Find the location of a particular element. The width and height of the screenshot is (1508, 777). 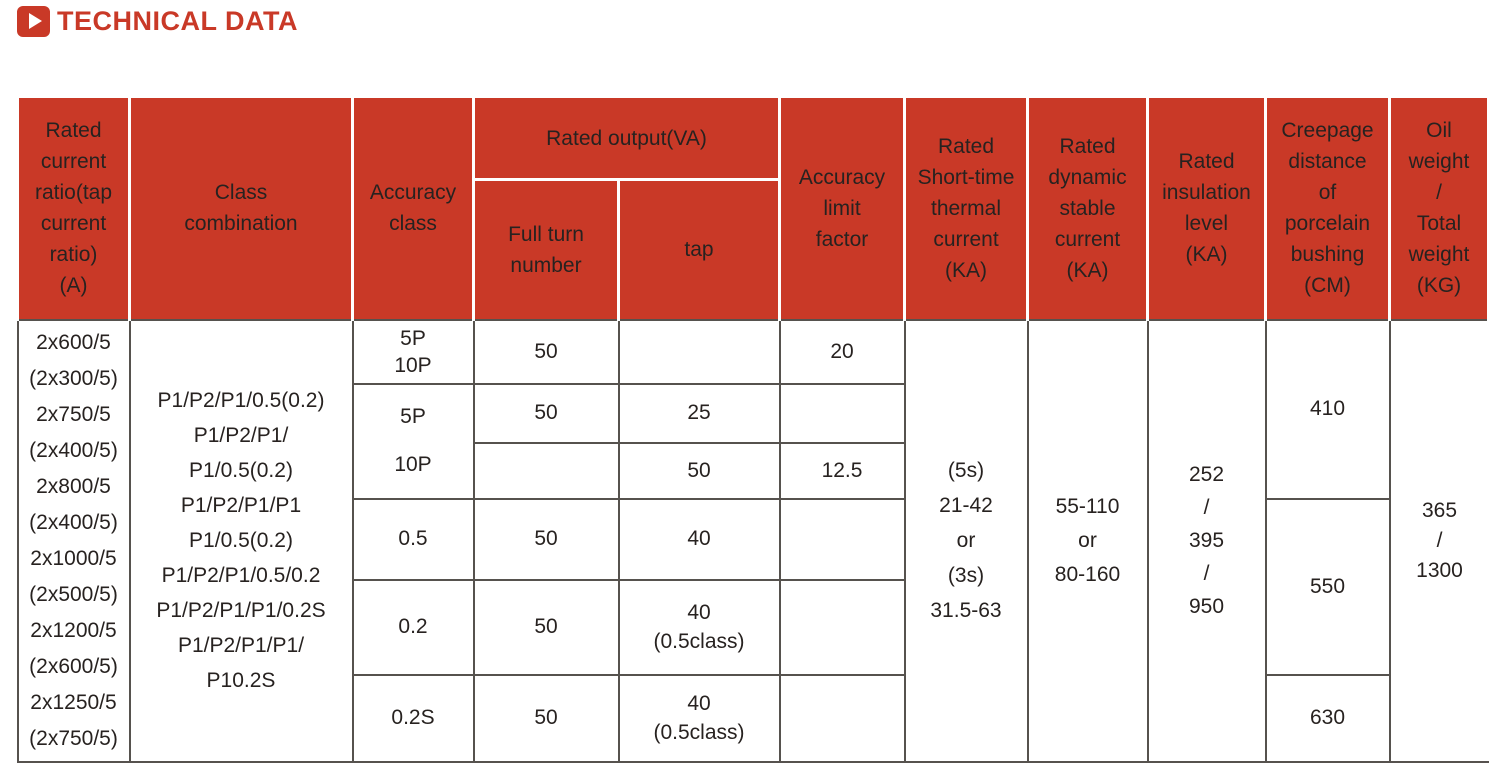

cell-full-turn-r6: 50 is located at coordinates (546, 718).